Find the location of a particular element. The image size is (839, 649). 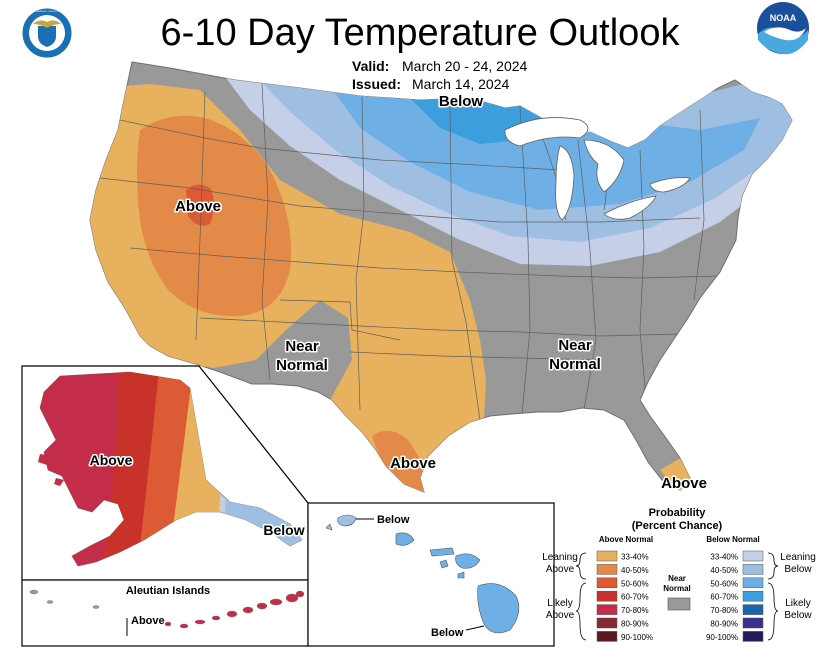

lake-michigan is located at coordinates (565, 183).